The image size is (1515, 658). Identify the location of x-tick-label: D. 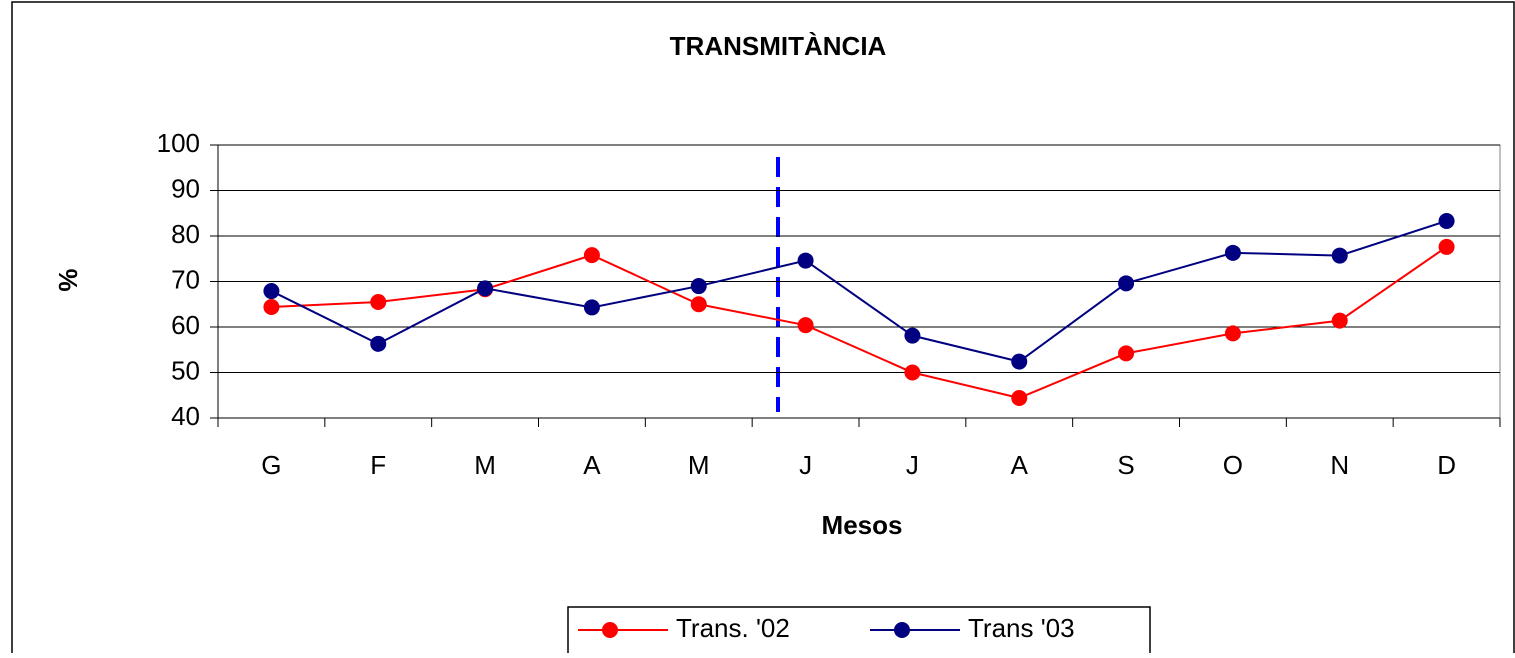
(1446, 465).